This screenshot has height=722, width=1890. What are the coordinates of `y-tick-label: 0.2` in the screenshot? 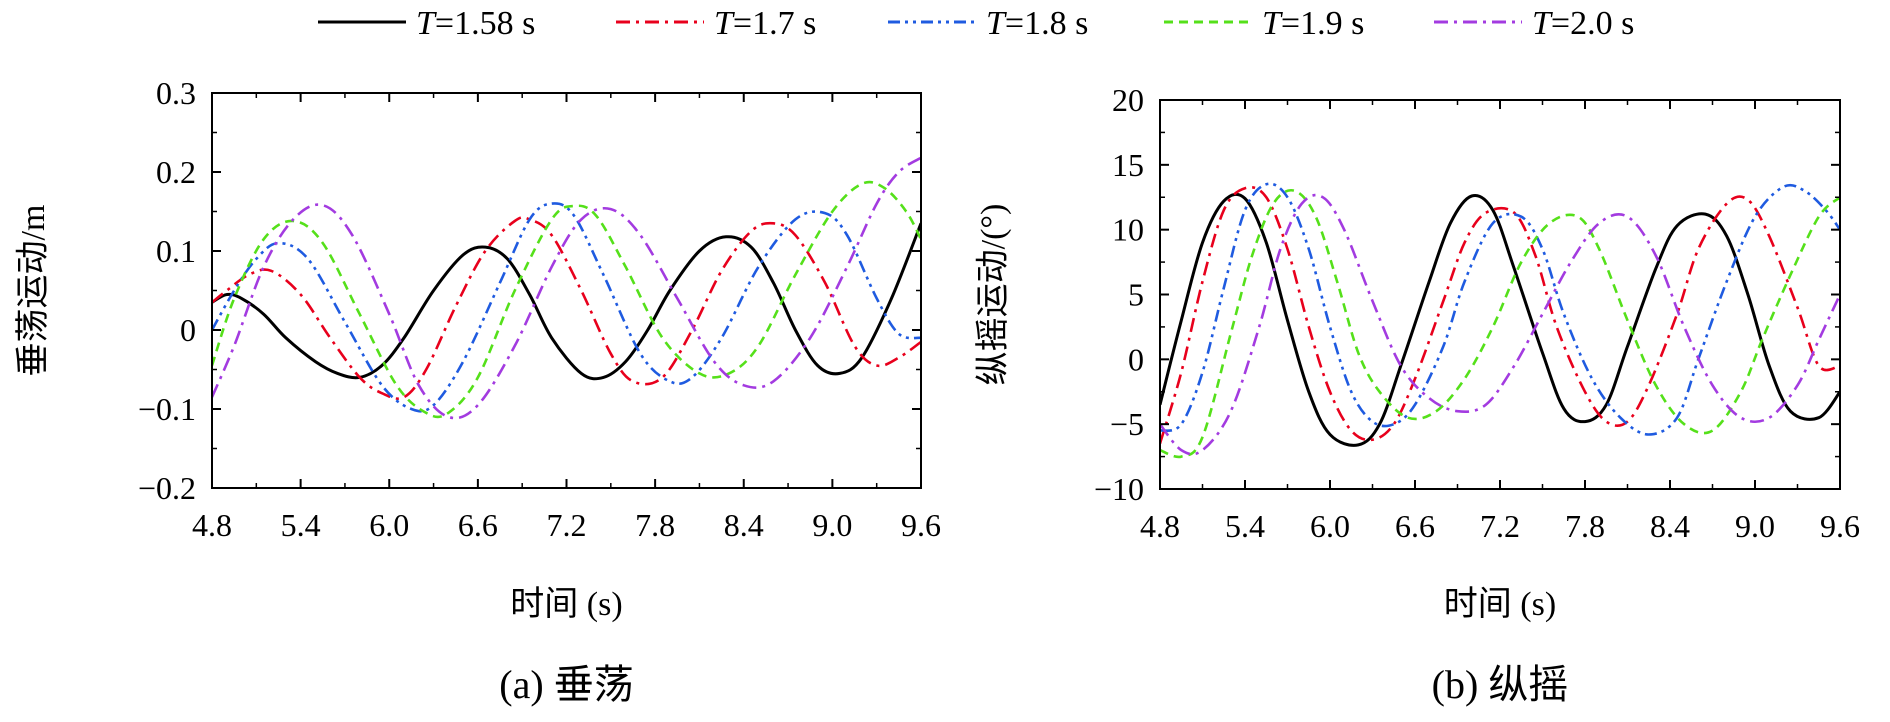 It's located at (176, 172).